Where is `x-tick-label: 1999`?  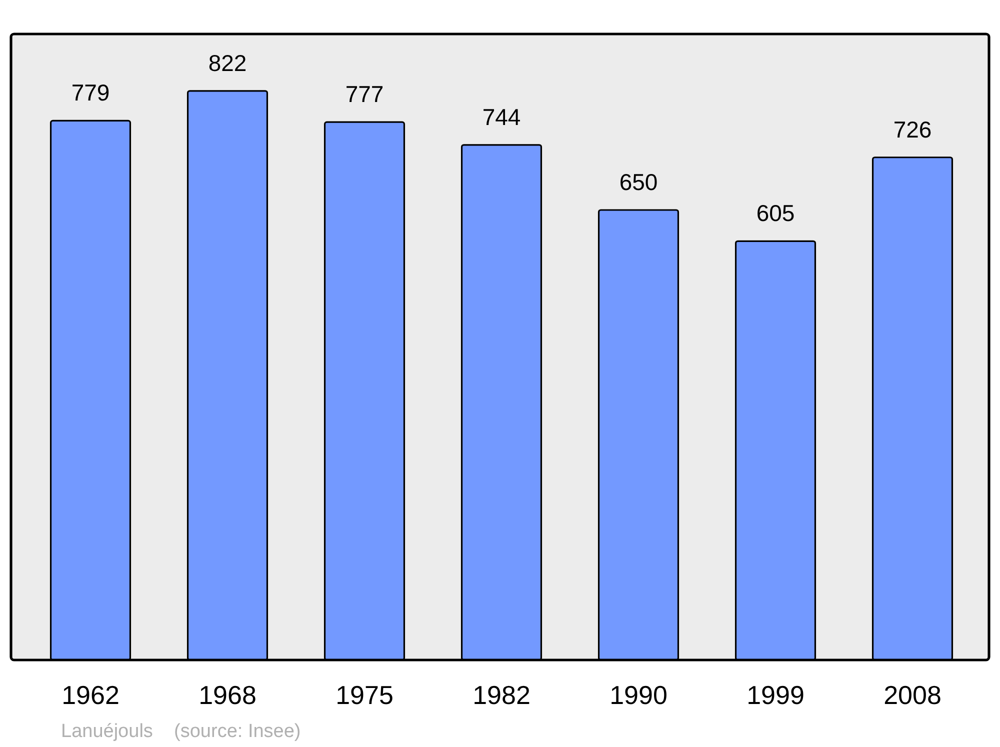
x-tick-label: 1999 is located at coordinates (775, 695).